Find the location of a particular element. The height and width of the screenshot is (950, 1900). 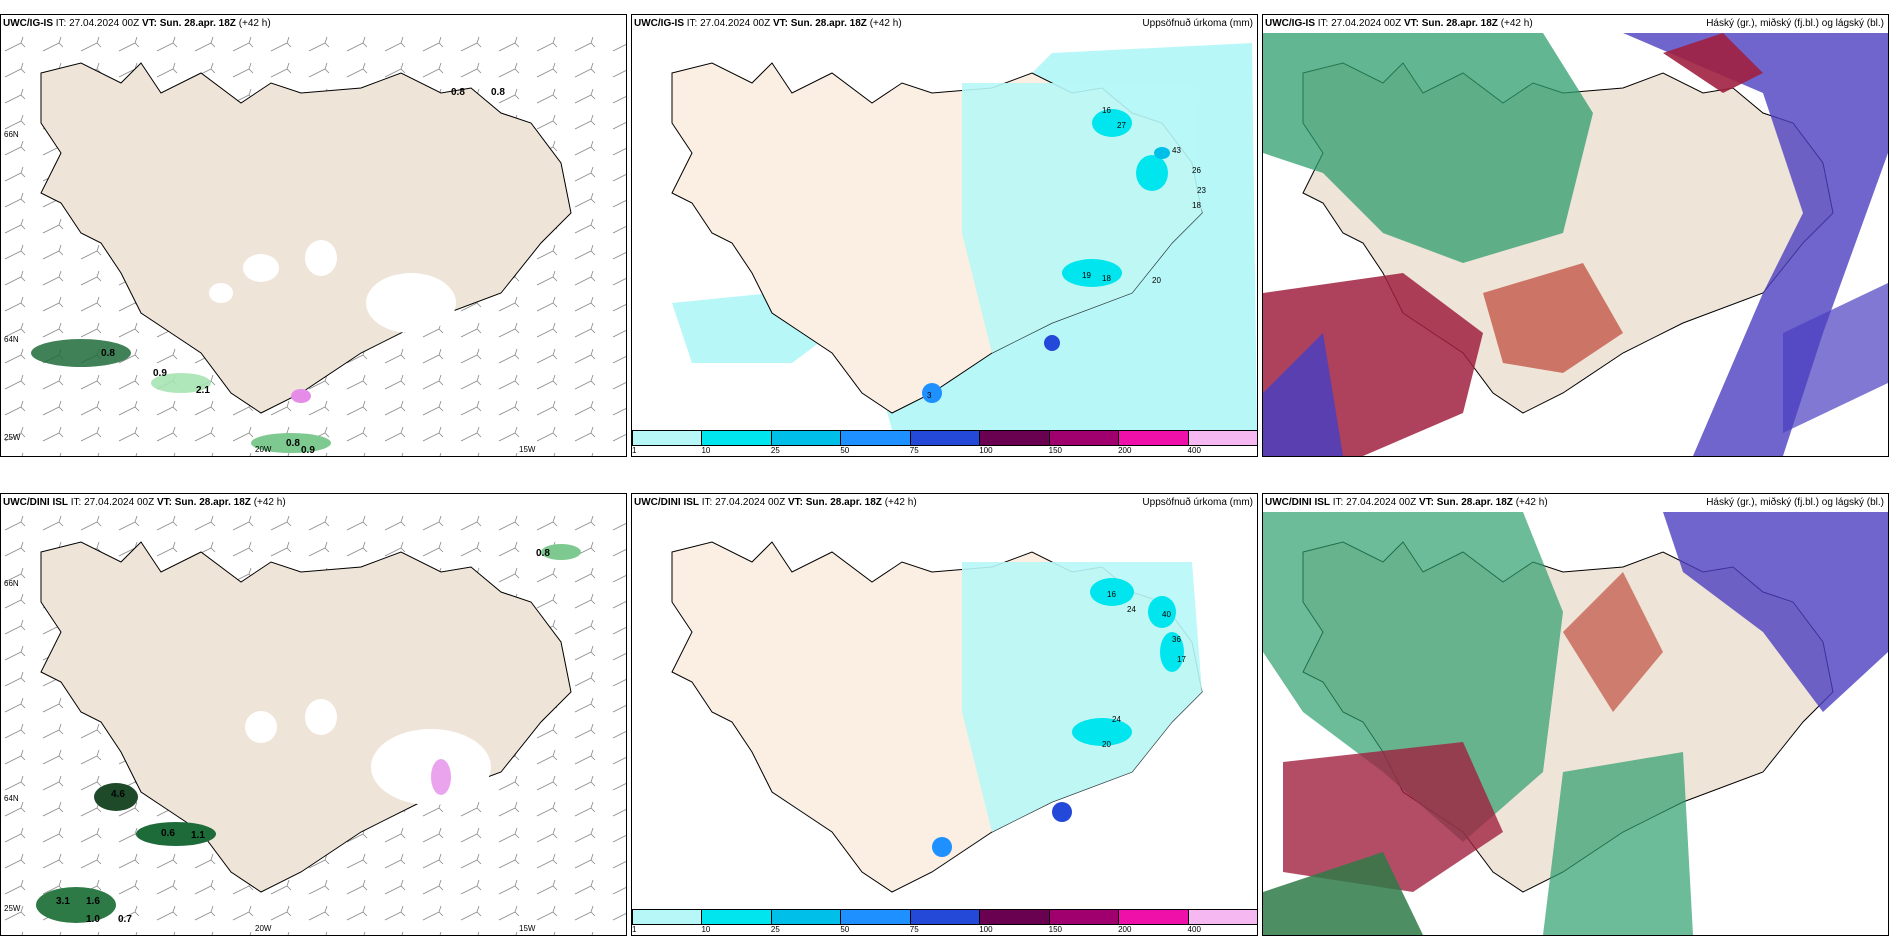

precip-value: 36 is located at coordinates (1176, 639).